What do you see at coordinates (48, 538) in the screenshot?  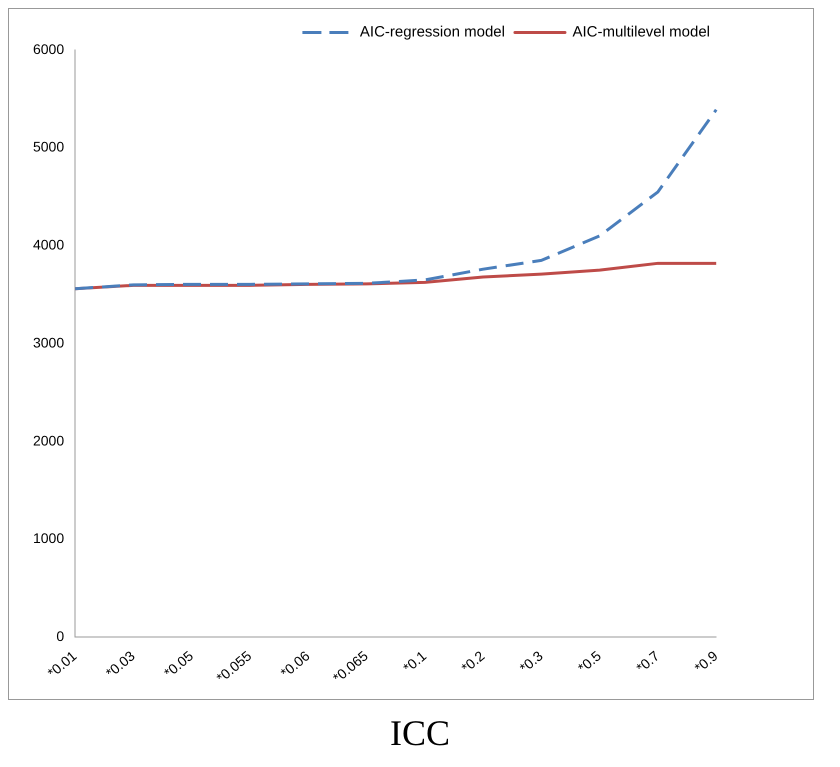 I see `y-tick-label: 1000` at bounding box center [48, 538].